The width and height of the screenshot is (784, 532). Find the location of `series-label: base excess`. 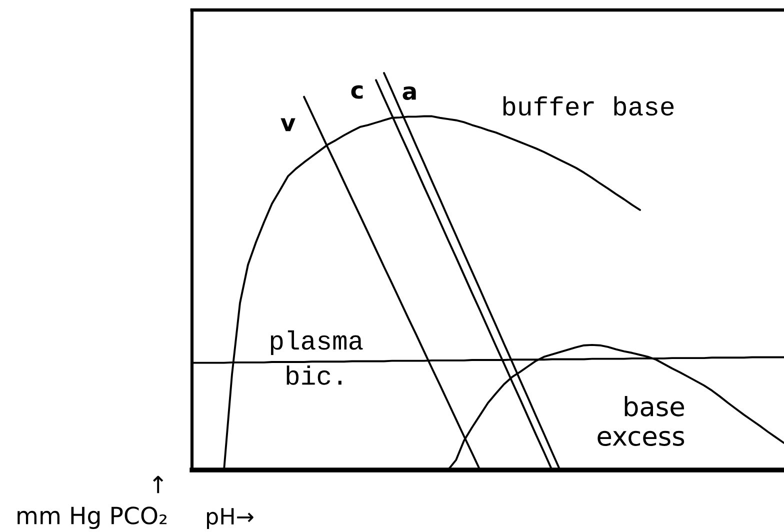

series-label: base excess is located at coordinates (641, 421).